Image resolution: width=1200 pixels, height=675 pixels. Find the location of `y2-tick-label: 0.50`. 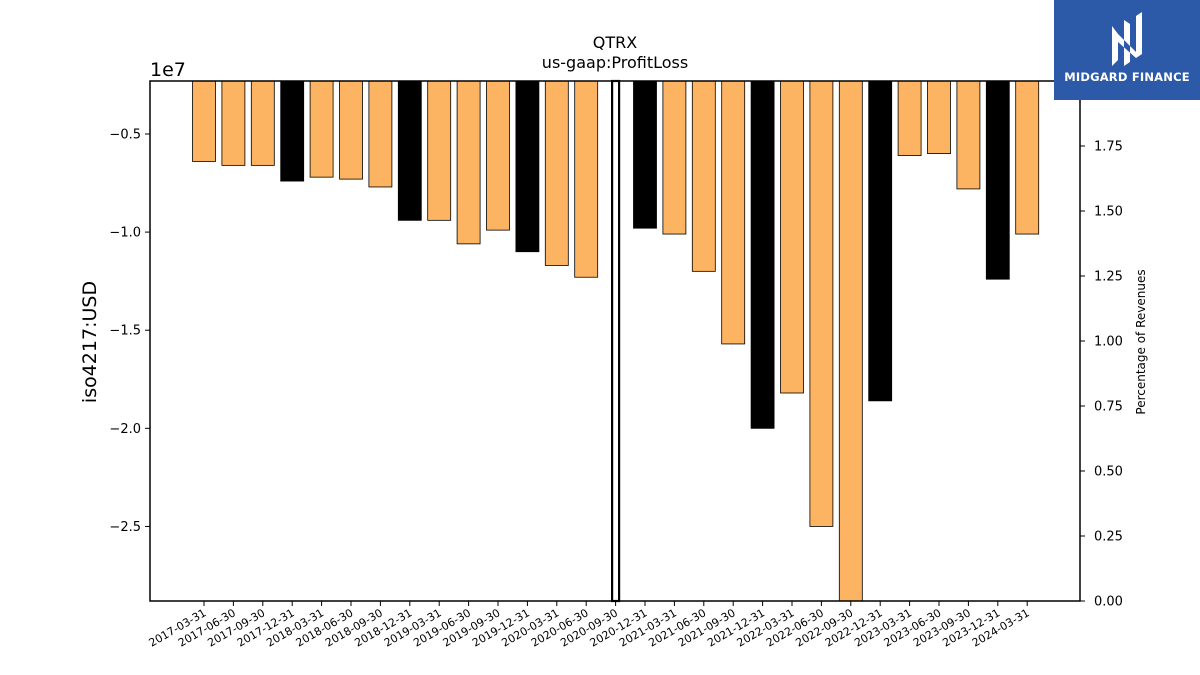

y2-tick-label: 0.50 is located at coordinates (1108, 472).